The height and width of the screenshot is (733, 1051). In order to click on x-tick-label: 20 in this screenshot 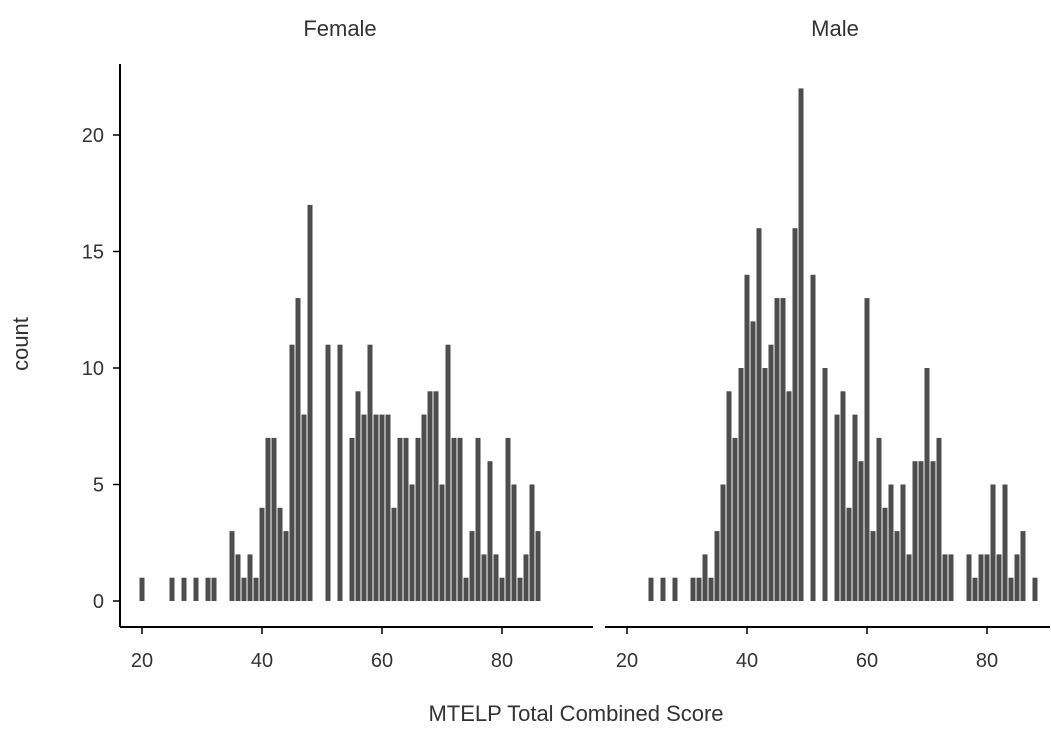, I will do `click(142, 661)`.